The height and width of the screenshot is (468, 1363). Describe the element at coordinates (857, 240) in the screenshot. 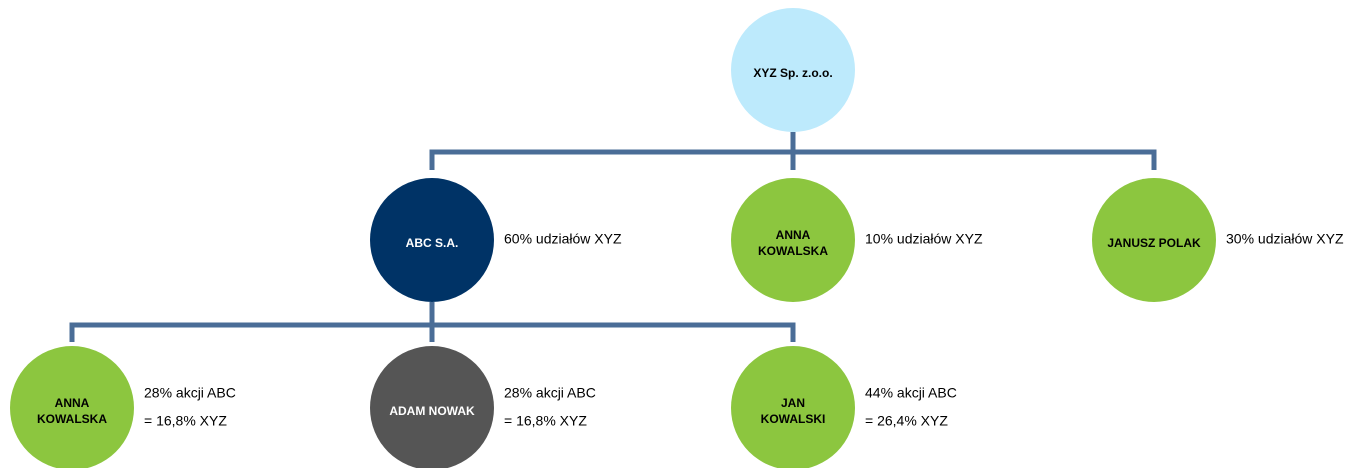

I see `node: ANNA KOWALSKA 10% udziałów XYZ` at that location.